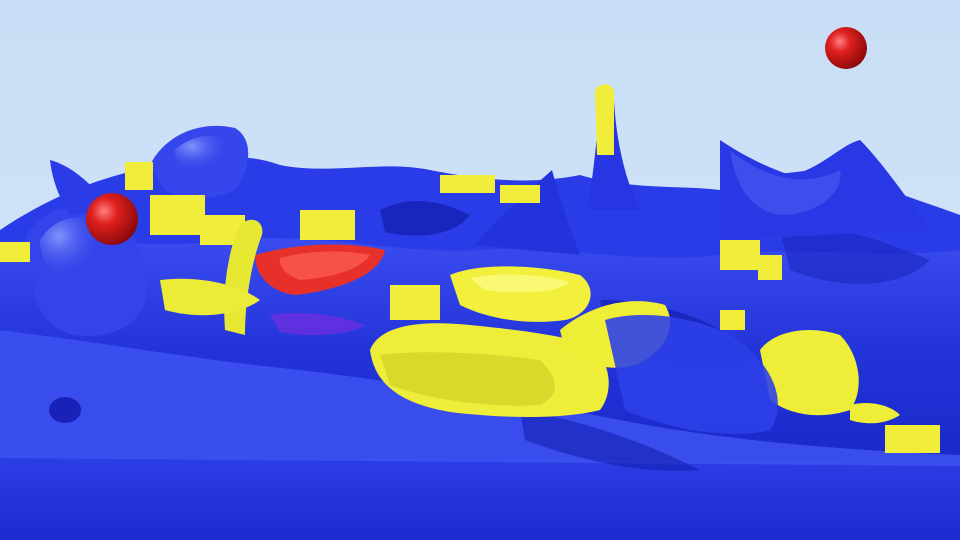  I want to click on middle-peak, so click(527, 212).